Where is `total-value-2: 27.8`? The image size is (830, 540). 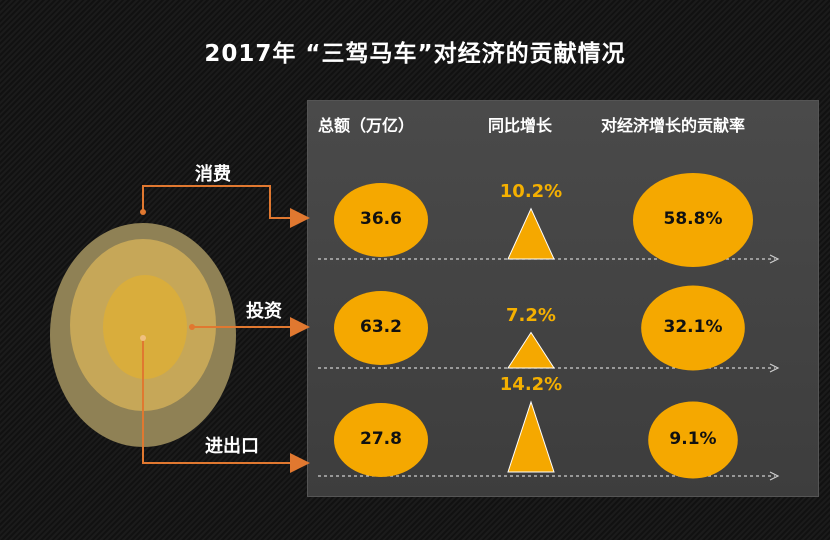 total-value-2: 27.8 is located at coordinates (381, 439).